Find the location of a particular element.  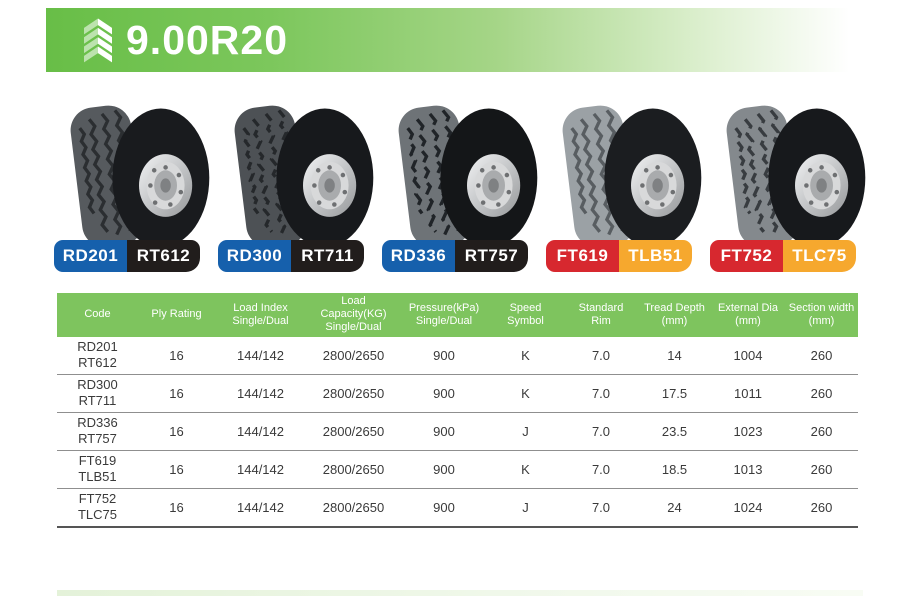

header-banner: 9.00R20 is located at coordinates (478, 40).